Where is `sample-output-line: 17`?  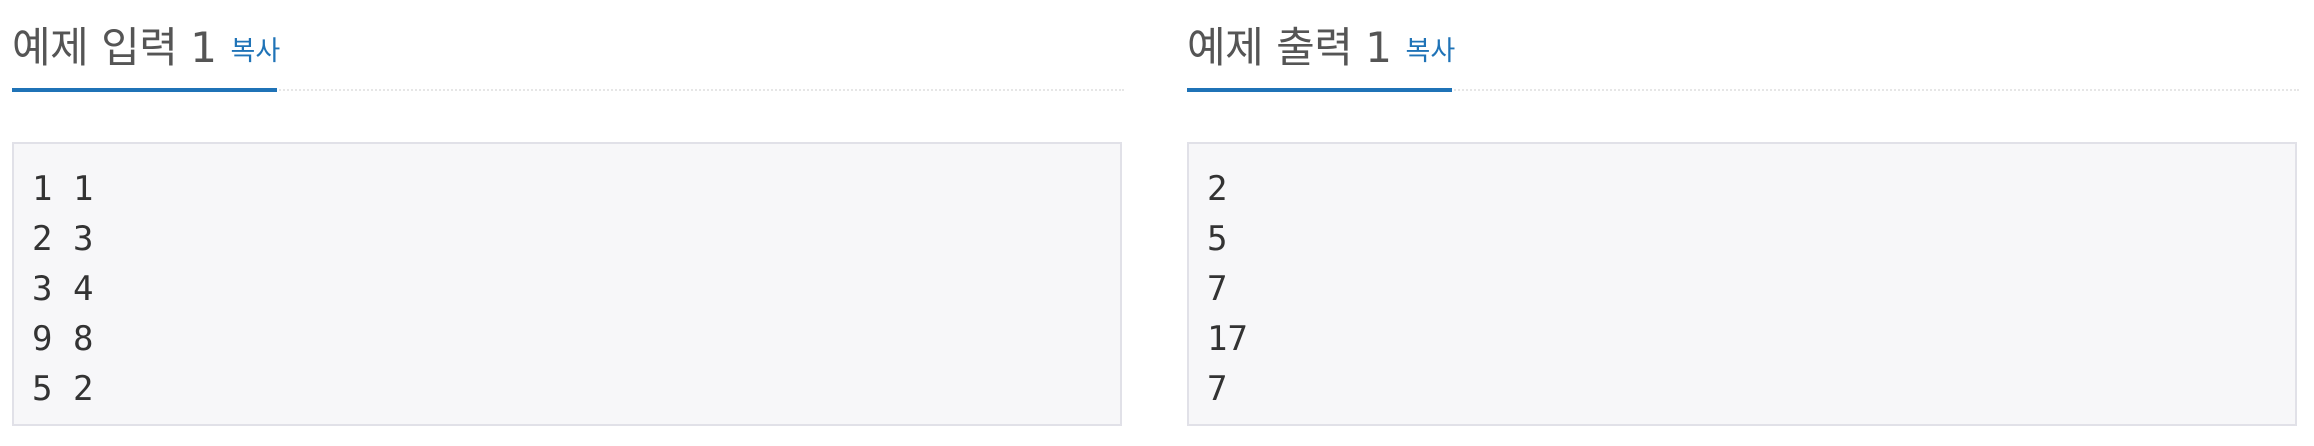
sample-output-line: 17 is located at coordinates (1227, 339).